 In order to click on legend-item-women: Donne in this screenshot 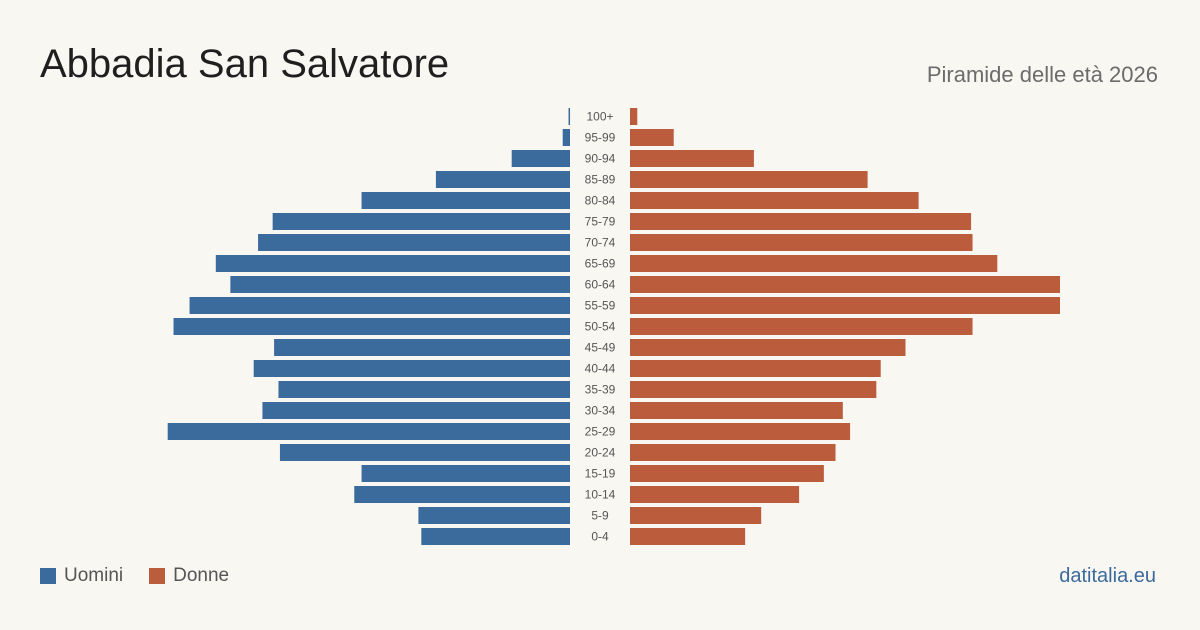, I will do `click(189, 576)`.